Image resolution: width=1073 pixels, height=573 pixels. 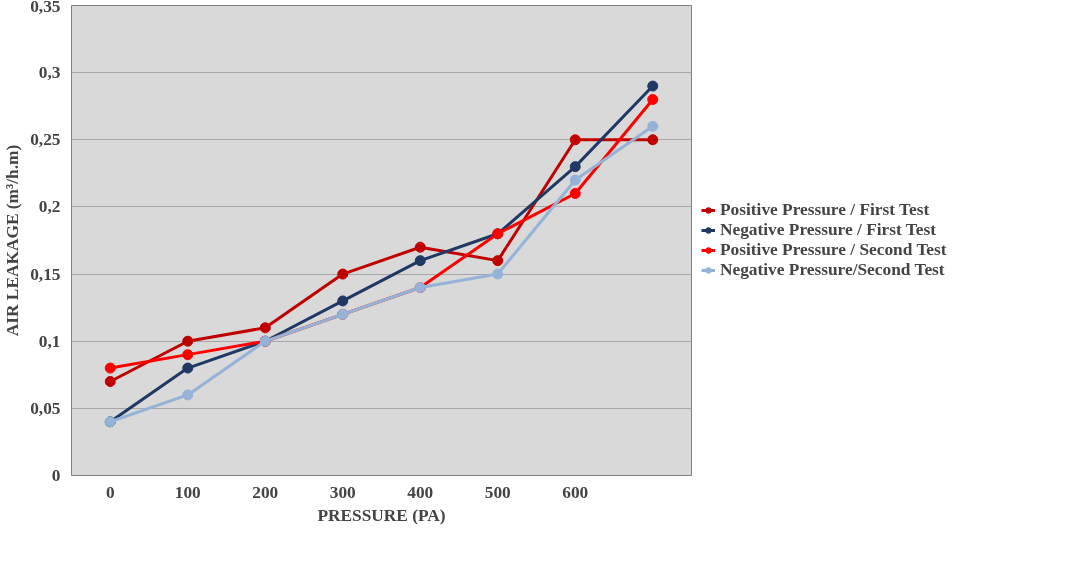 What do you see at coordinates (187, 492) in the screenshot?
I see `x-tick-label: 100` at bounding box center [187, 492].